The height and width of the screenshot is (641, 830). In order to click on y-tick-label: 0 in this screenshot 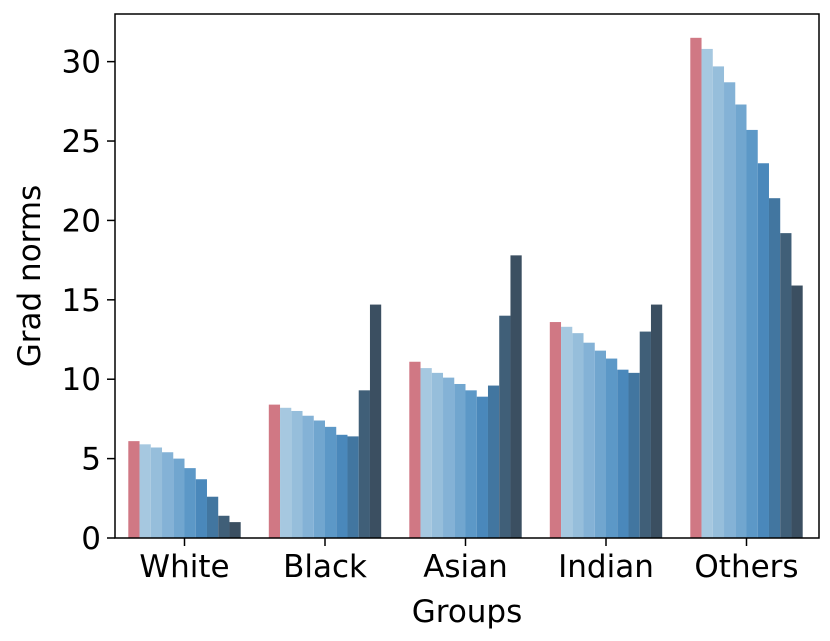, I will do `click(91, 539)`.